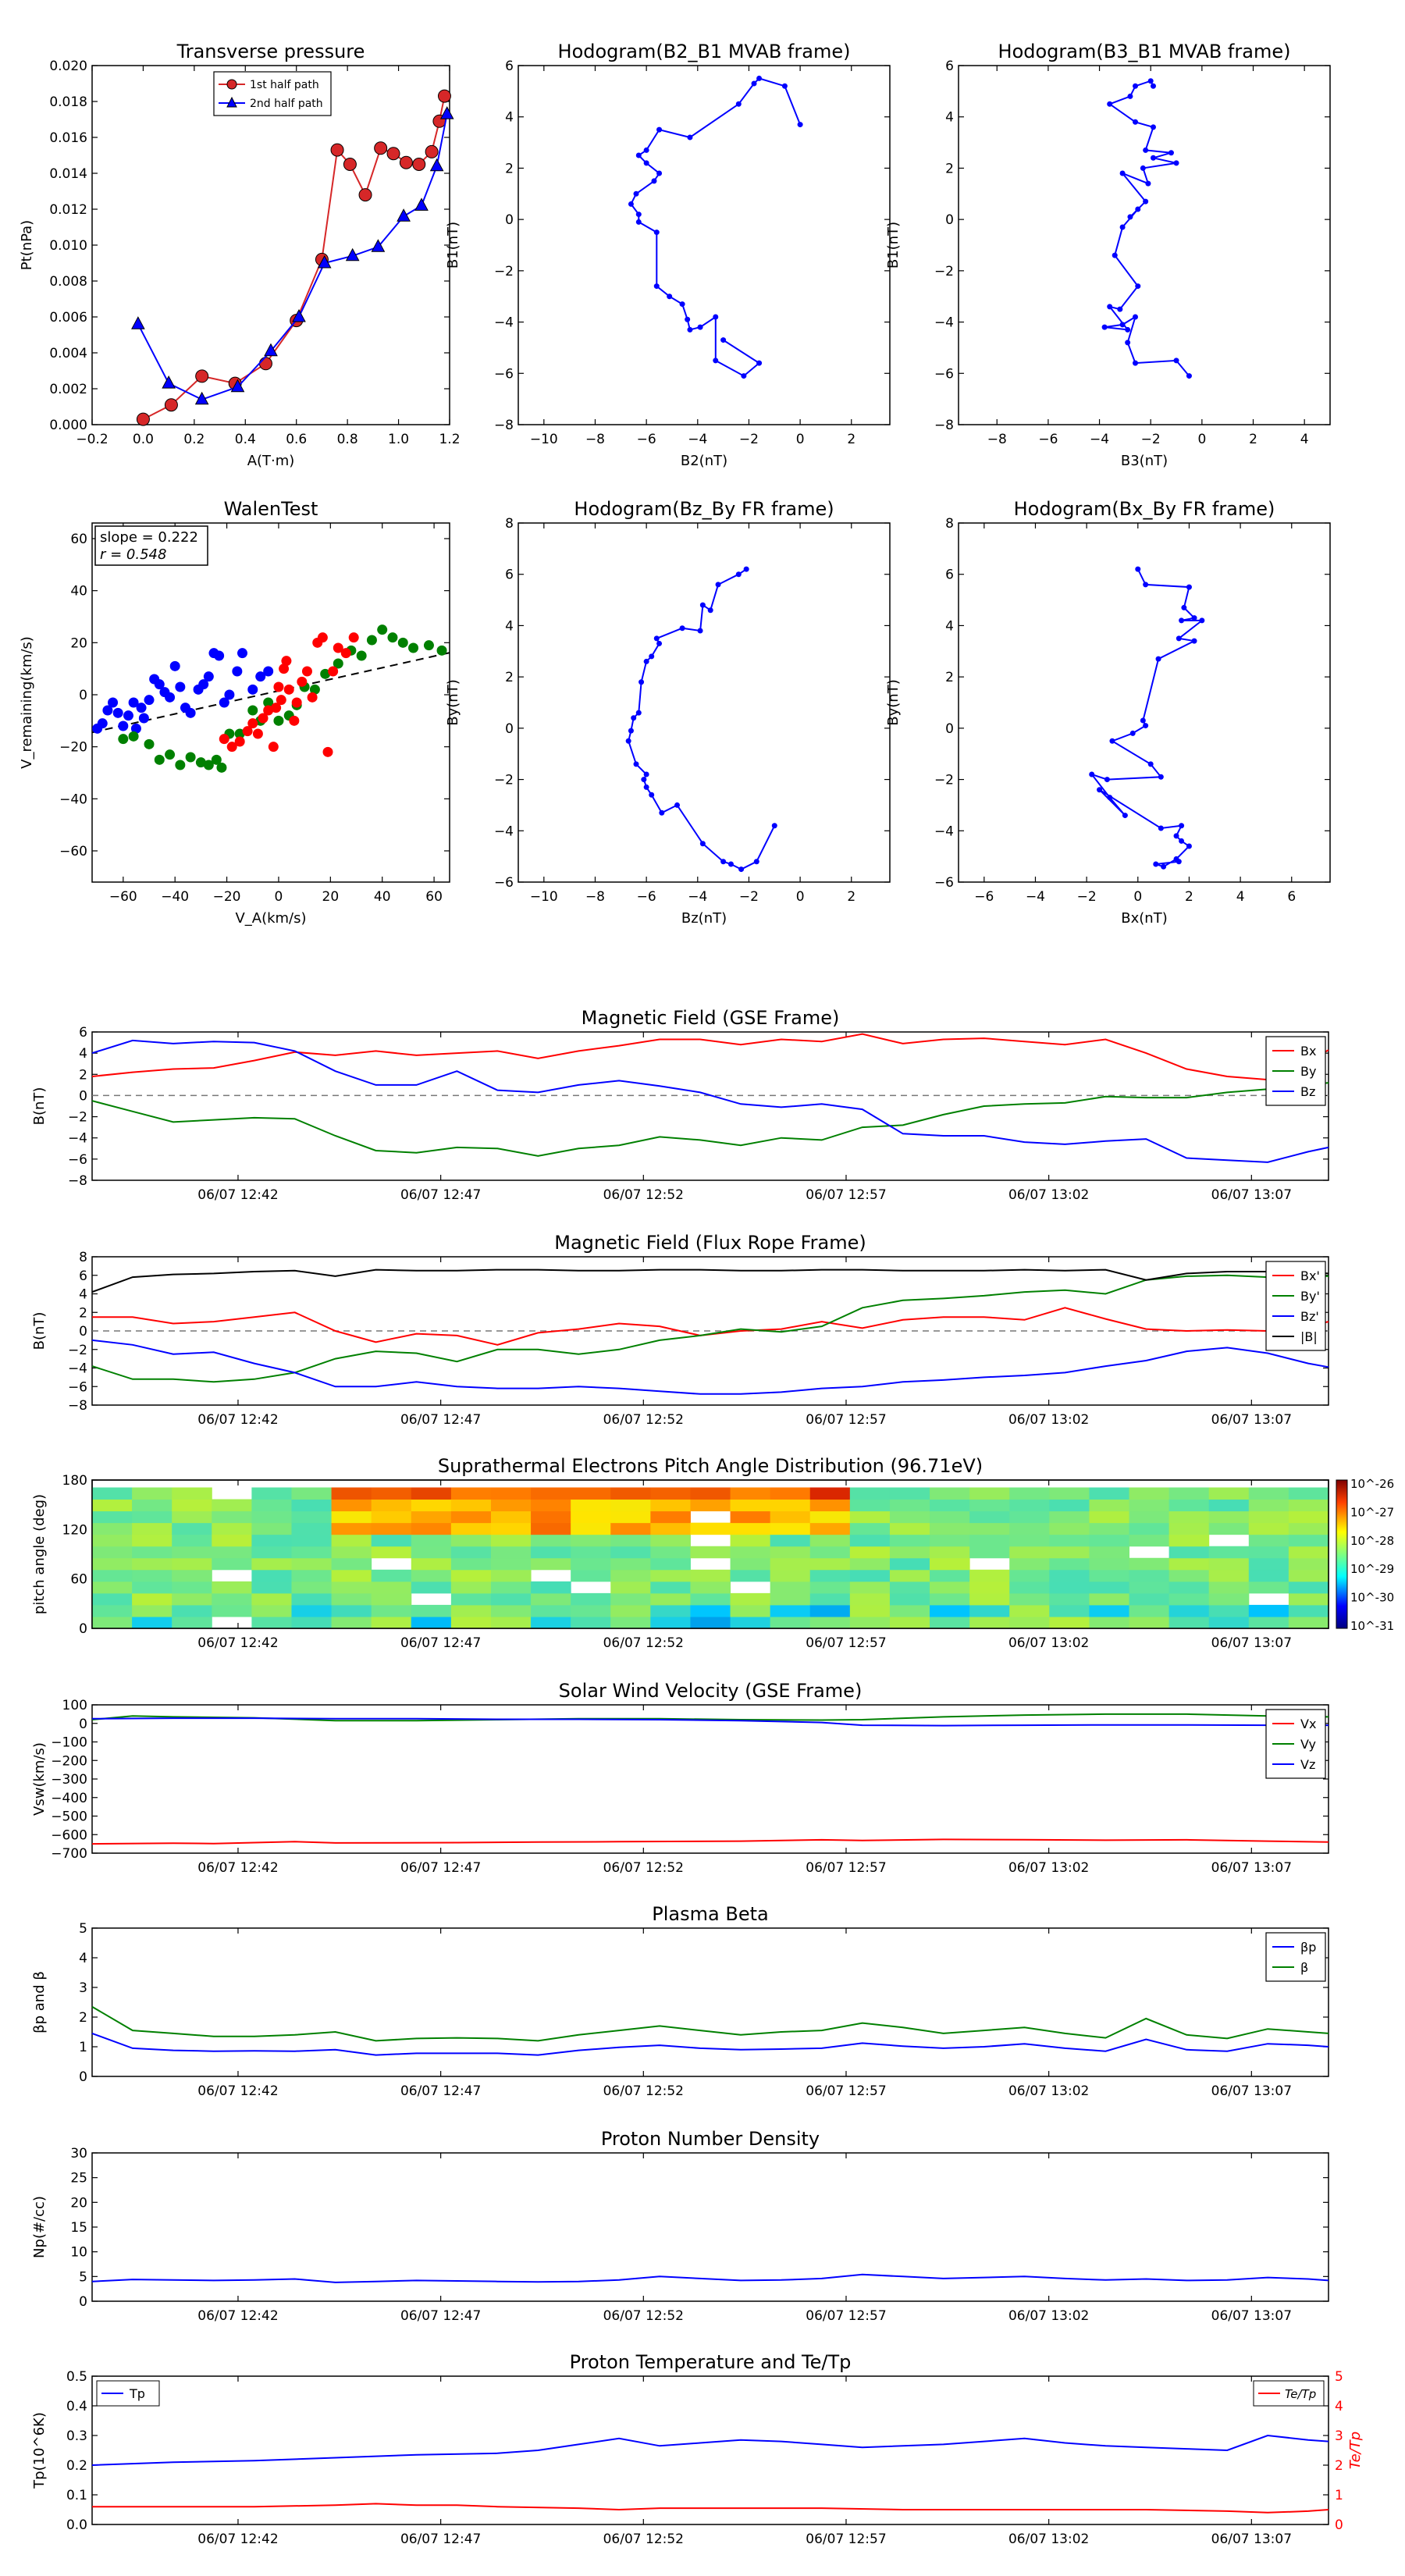 Image resolution: width=1405 pixels, height=2576 pixels. Describe the element at coordinates (40, 2227) in the screenshot. I see `y-axis-label: Np(#/cc)` at that location.